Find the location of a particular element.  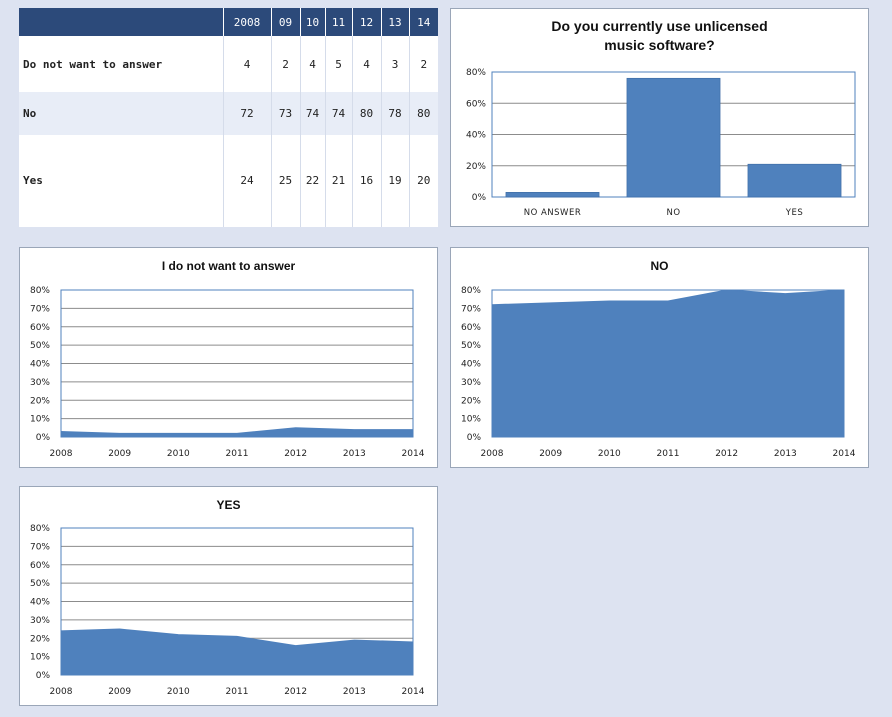

year-header: 2008 is located at coordinates (246, 22).